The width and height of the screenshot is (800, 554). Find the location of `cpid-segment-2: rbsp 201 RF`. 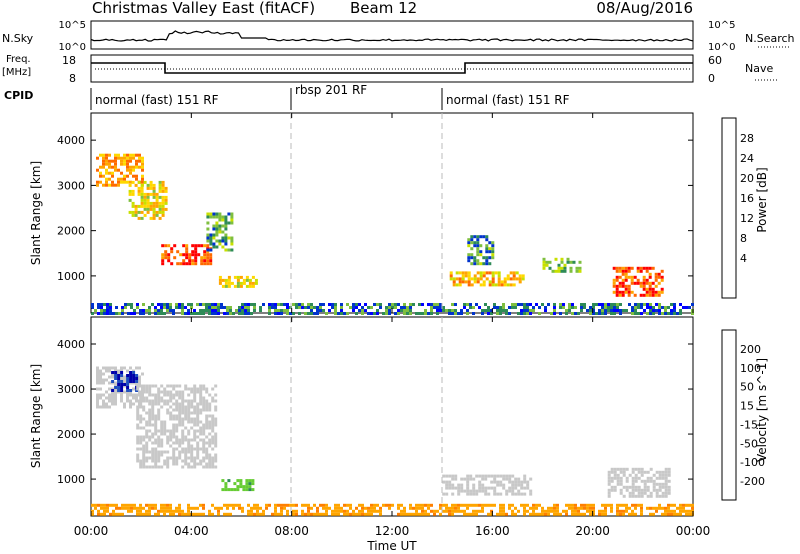

cpid-segment-2: rbsp 201 RF is located at coordinates (331, 90).